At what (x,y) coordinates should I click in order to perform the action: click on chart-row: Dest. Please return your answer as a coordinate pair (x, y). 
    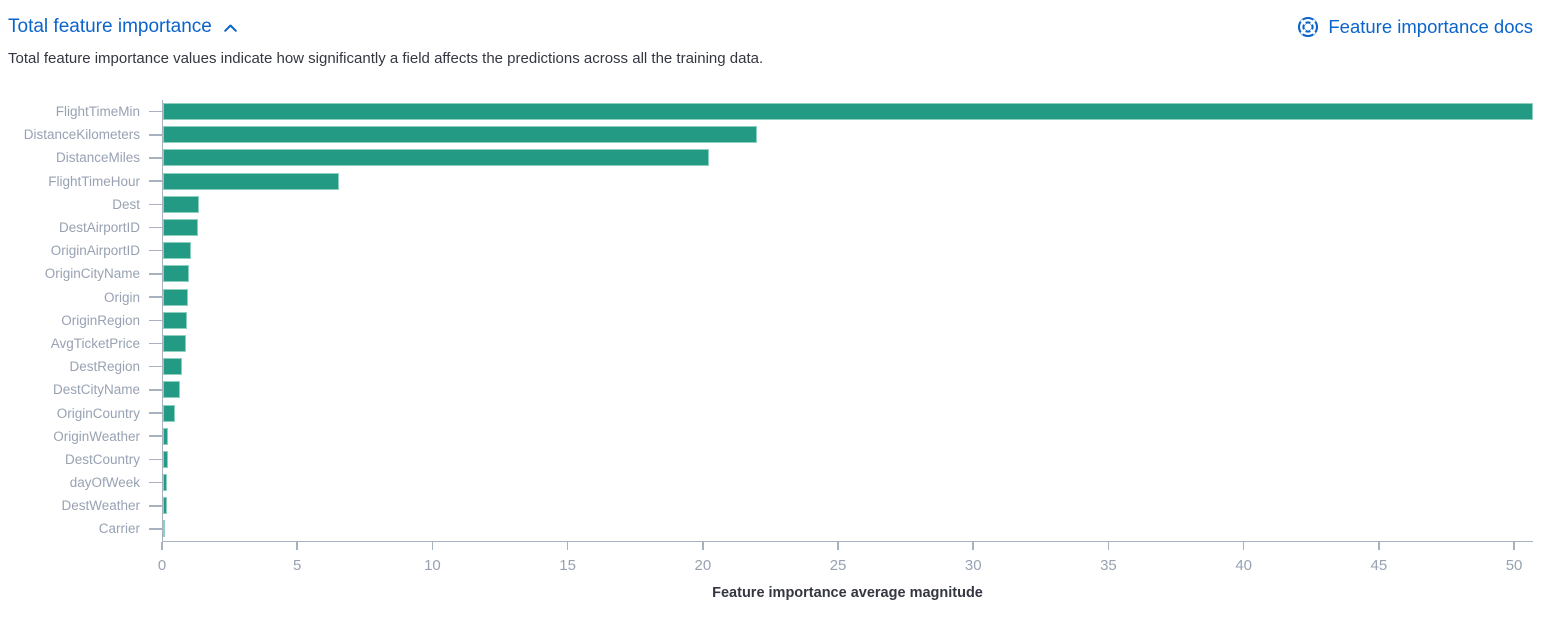
    Looking at the image, I should click on (770, 204).